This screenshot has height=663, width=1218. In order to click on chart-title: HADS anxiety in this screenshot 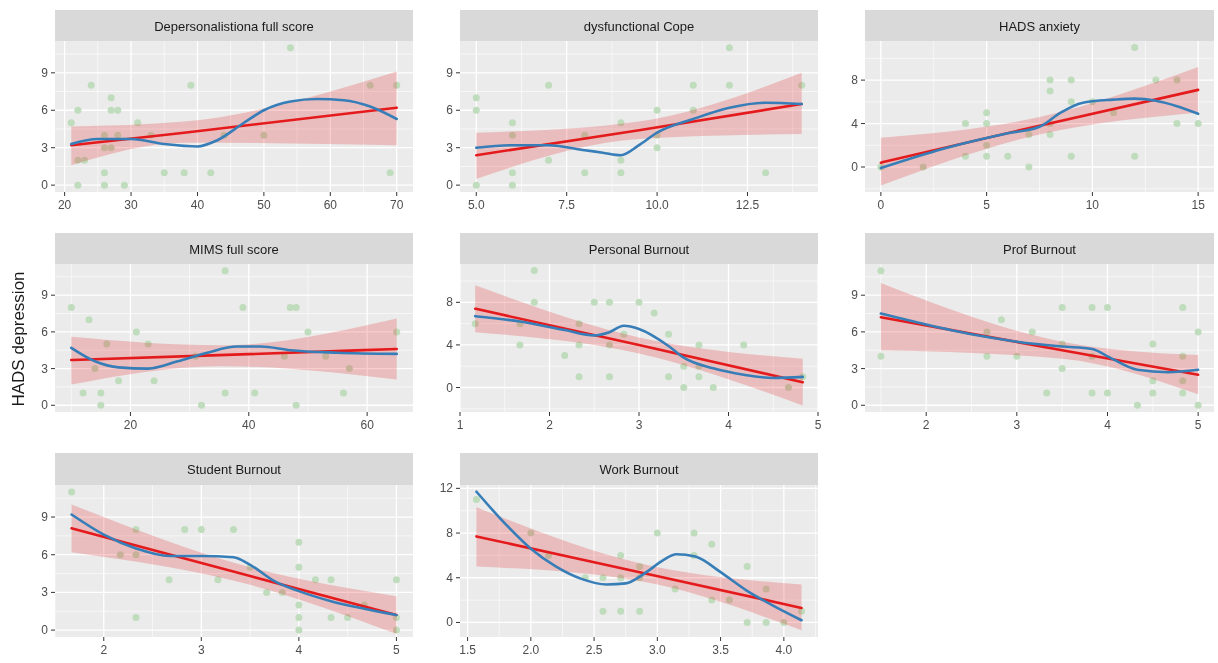, I will do `click(1040, 26)`.